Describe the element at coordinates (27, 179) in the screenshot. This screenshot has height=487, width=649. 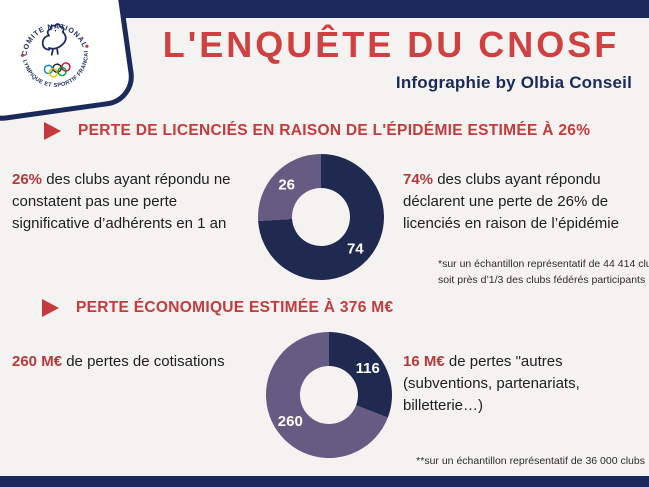
I see `section1-left-stat: 26%` at that location.